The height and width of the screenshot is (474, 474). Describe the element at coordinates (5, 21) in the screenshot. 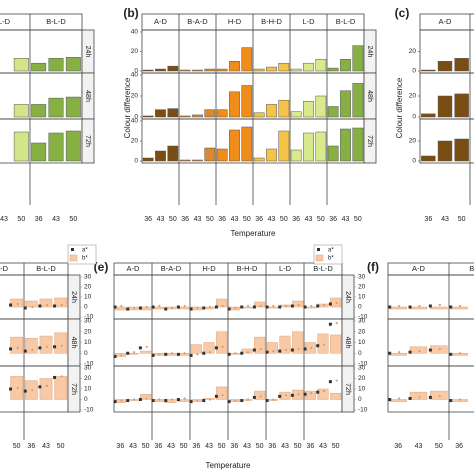

I see `group-label: L-D` at that location.